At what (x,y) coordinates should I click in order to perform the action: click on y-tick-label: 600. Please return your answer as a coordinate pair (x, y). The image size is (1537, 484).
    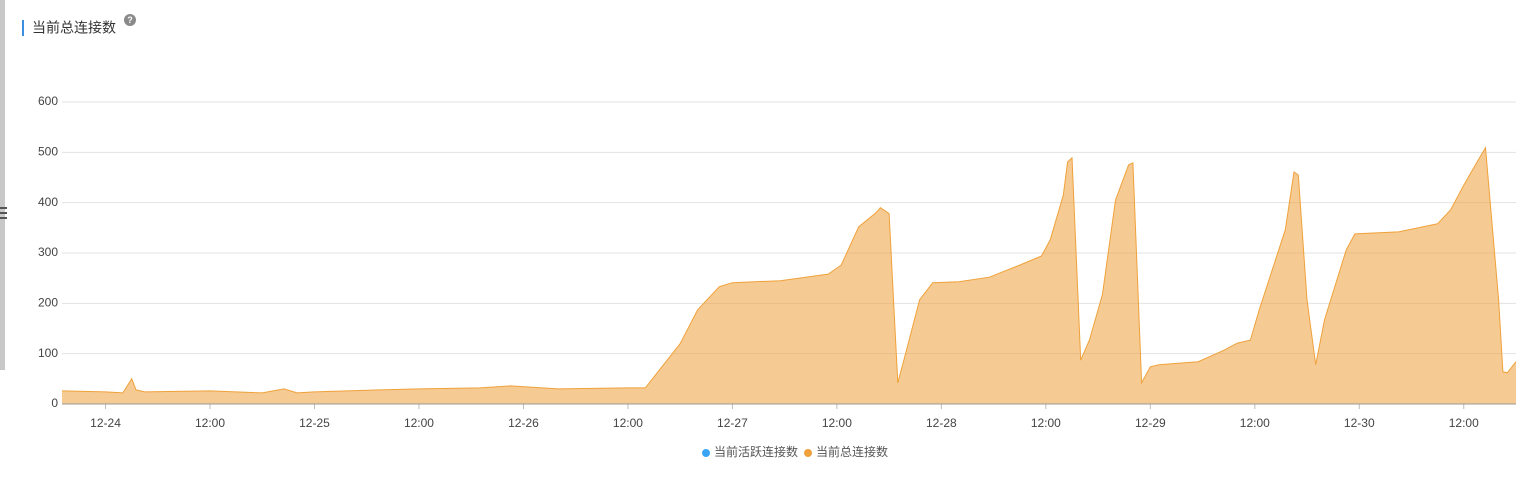
    Looking at the image, I should click on (48, 101).